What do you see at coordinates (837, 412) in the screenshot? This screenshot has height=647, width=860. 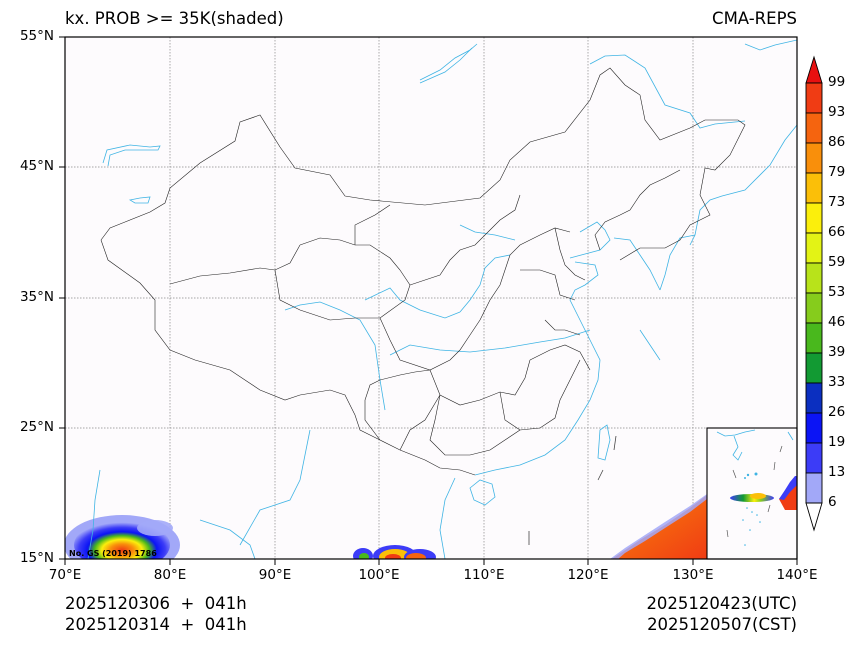 I see `colorbar-tick-label: 26` at bounding box center [837, 412].